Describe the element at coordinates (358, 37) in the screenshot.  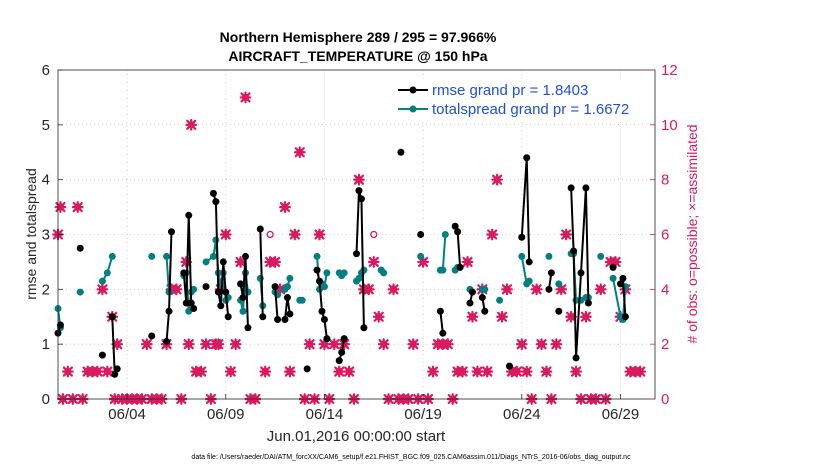
I see `chart-title: Northern Hemisphere 289 / 295 = 97.966%` at that location.